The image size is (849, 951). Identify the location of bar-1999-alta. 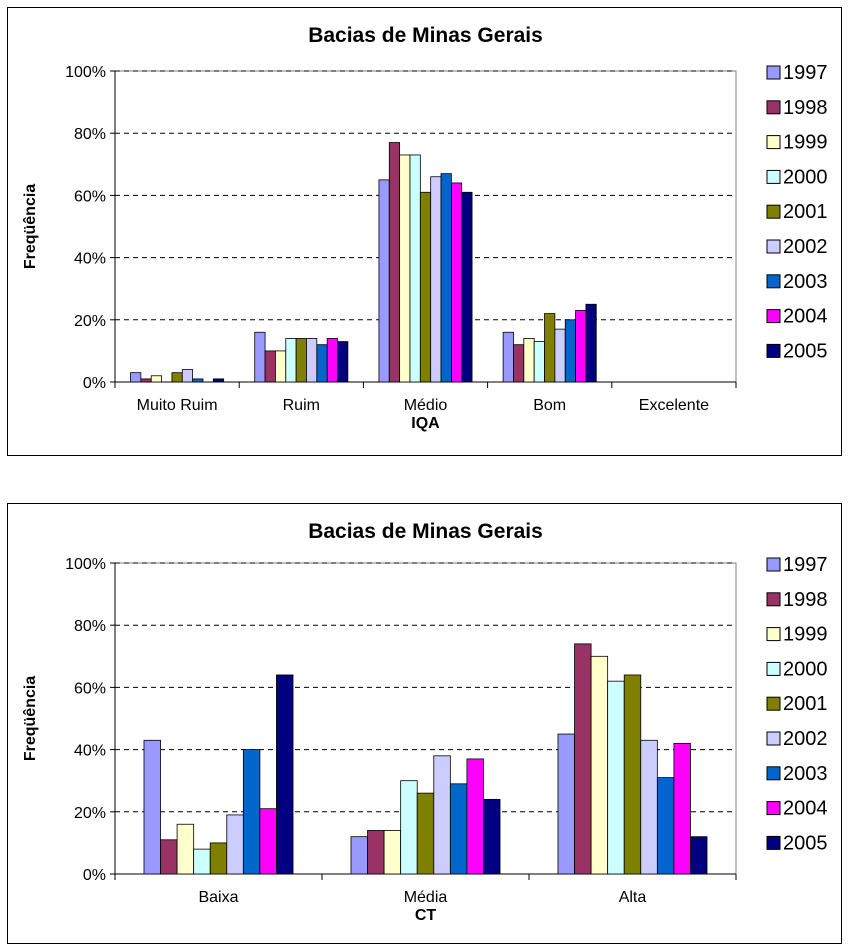
(599, 765).